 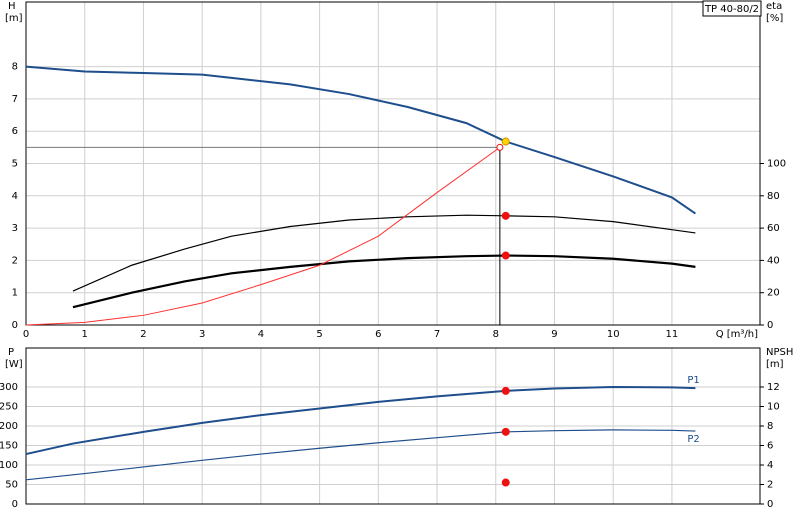 What do you see at coordinates (770, 465) in the screenshot?
I see `y2-tick-label: 4` at bounding box center [770, 465].